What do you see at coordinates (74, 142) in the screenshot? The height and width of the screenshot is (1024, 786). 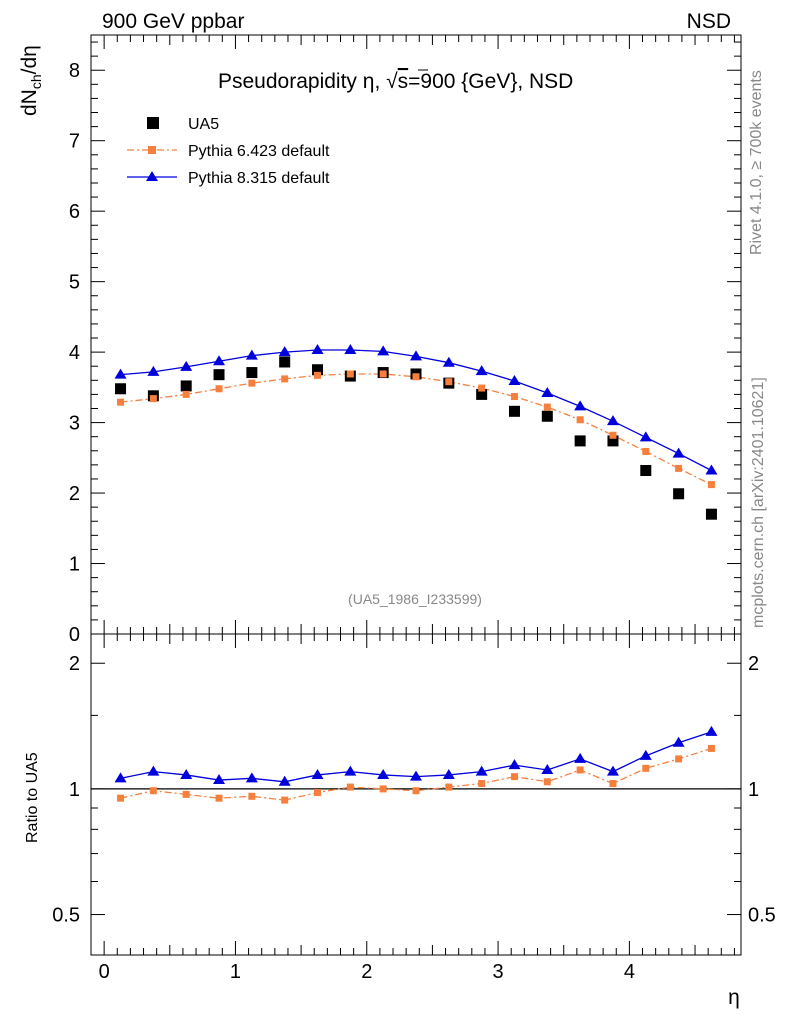 I see `main-y-tick-label: 7` at bounding box center [74, 142].